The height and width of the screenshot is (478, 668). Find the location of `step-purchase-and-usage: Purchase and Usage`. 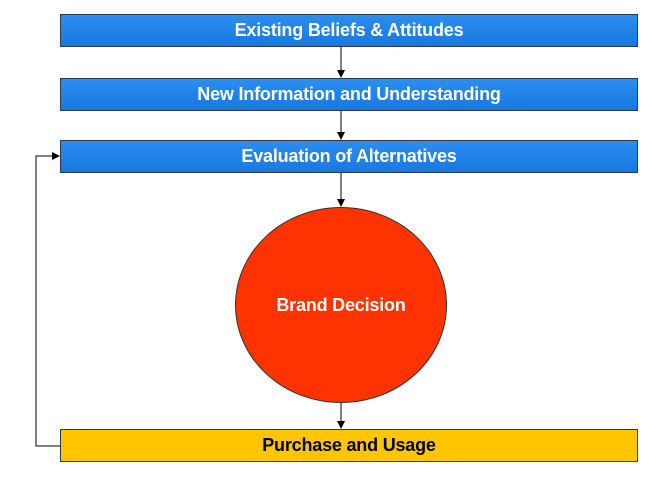

step-purchase-and-usage: Purchase and Usage is located at coordinates (349, 445).